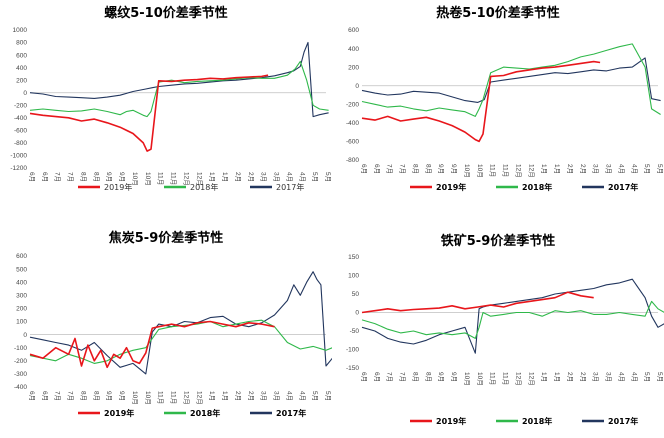 The image size is (664, 438). Describe the element at coordinates (18, 168) in the screenshot. I see `y-tick-label: -1200` at that location.